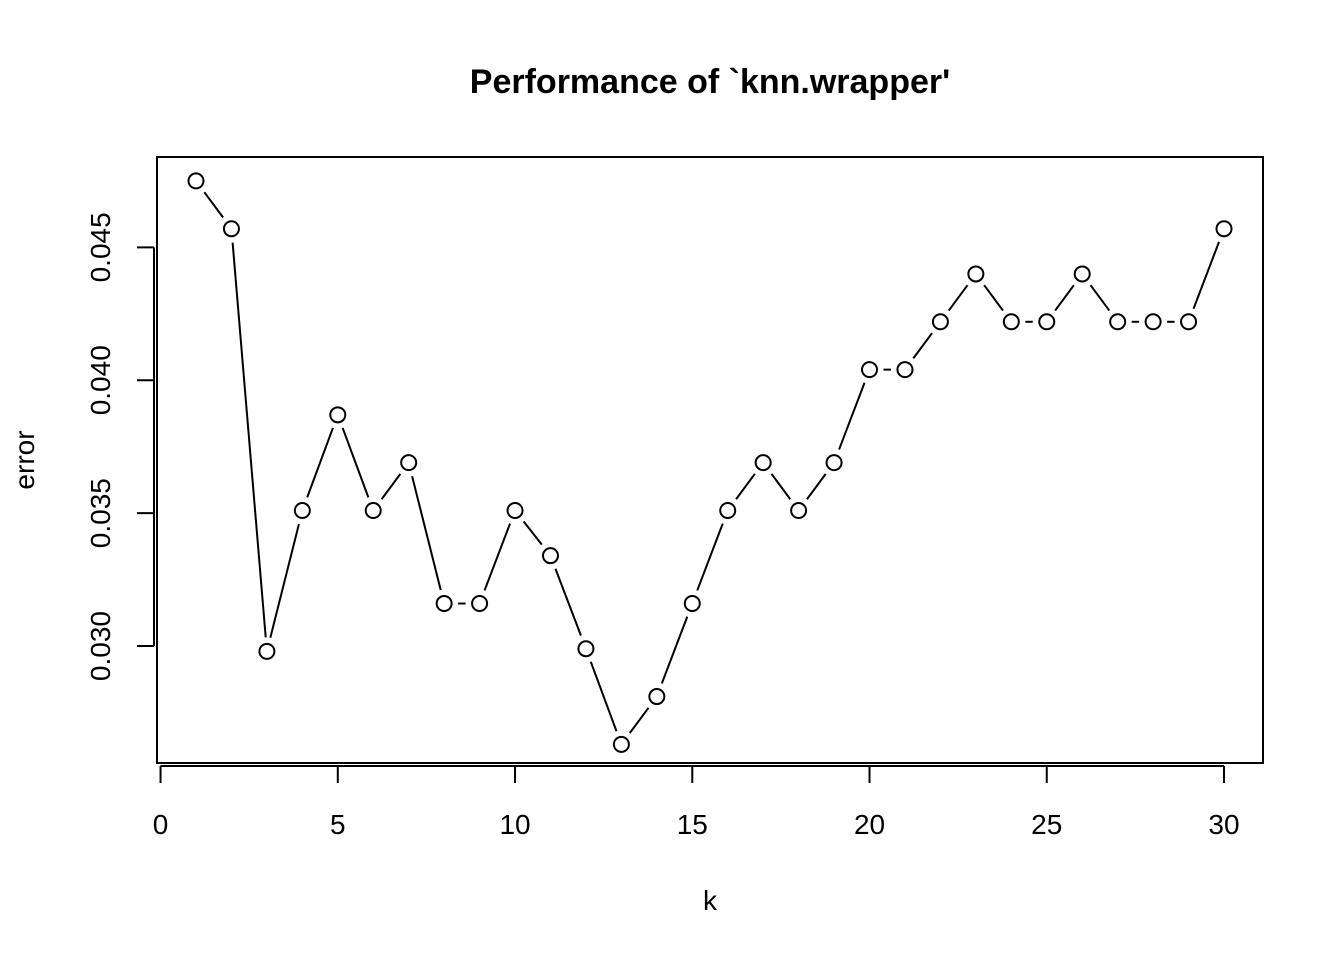 The image size is (1344, 960). What do you see at coordinates (100, 247) in the screenshot?
I see `y-tick-label: 0.045` at bounding box center [100, 247].